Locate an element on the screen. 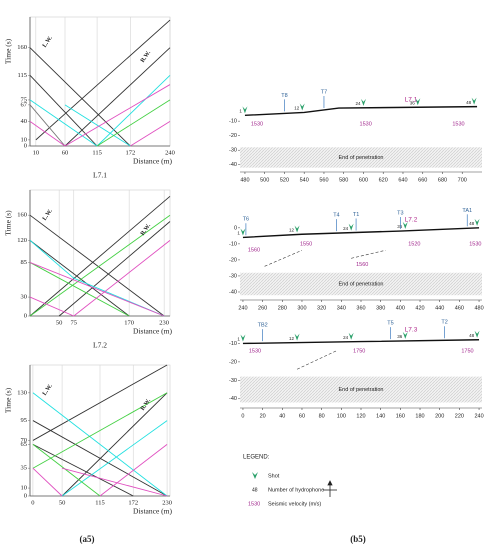 The width and height of the screenshot is (492, 550). x-tick-label: 300 is located at coordinates (301, 308).